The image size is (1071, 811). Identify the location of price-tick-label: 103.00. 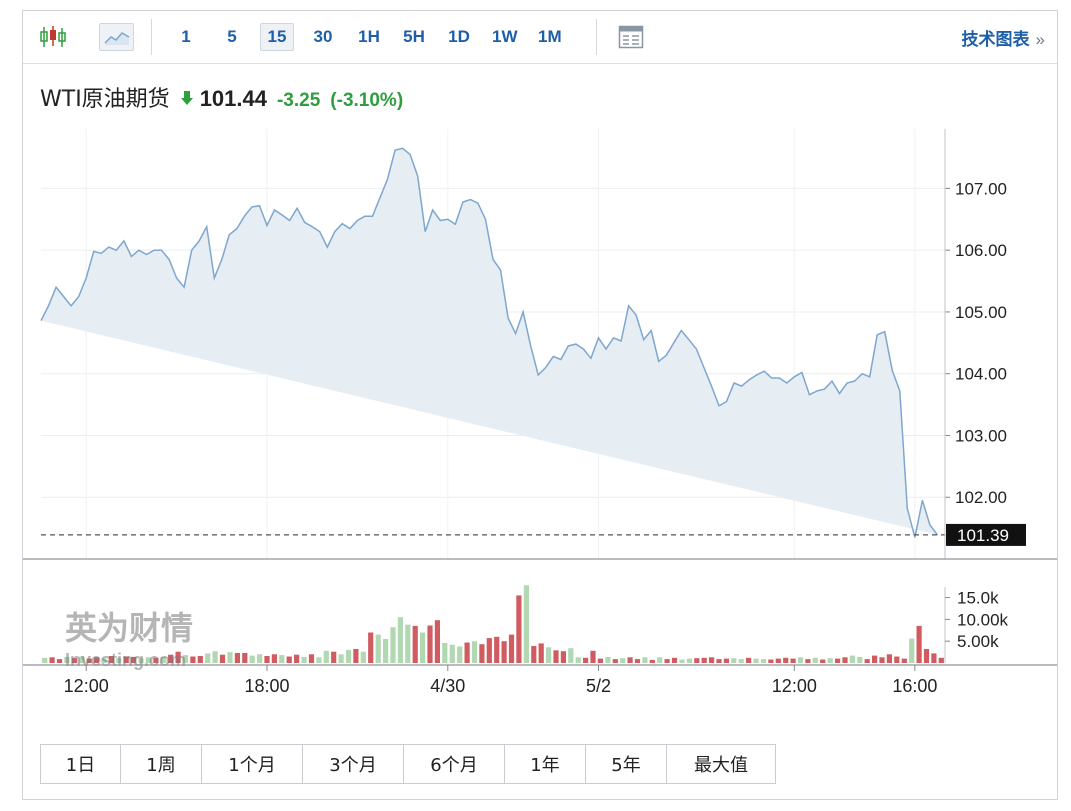
(981, 435).